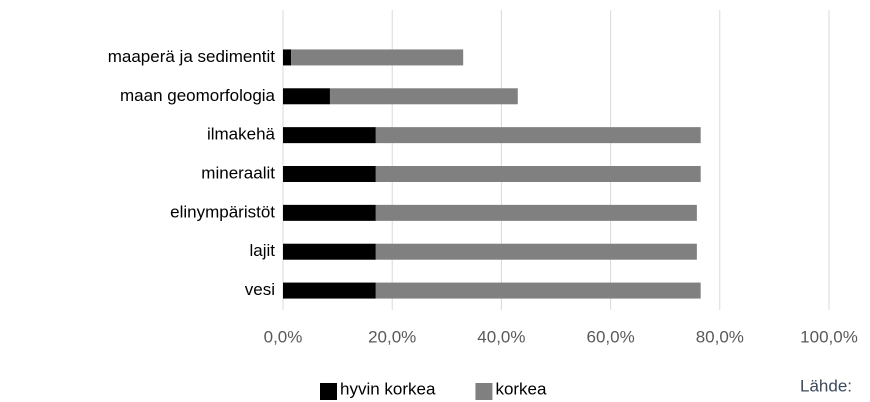 This screenshot has width=870, height=402. Describe the element at coordinates (198, 95) in the screenshot. I see `y-tick-label: maan geomorfologia` at that location.